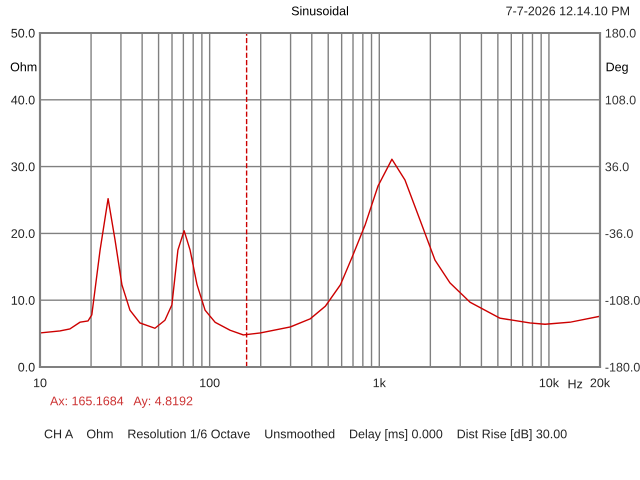 The height and width of the screenshot is (480, 640). Describe the element at coordinates (305, 435) in the screenshot. I see `text: CH A Ohm Resolution 1/6 Octave Unsmoothed Delay [ms] 0.000 Dist Rise [dB] 30.00` at that location.